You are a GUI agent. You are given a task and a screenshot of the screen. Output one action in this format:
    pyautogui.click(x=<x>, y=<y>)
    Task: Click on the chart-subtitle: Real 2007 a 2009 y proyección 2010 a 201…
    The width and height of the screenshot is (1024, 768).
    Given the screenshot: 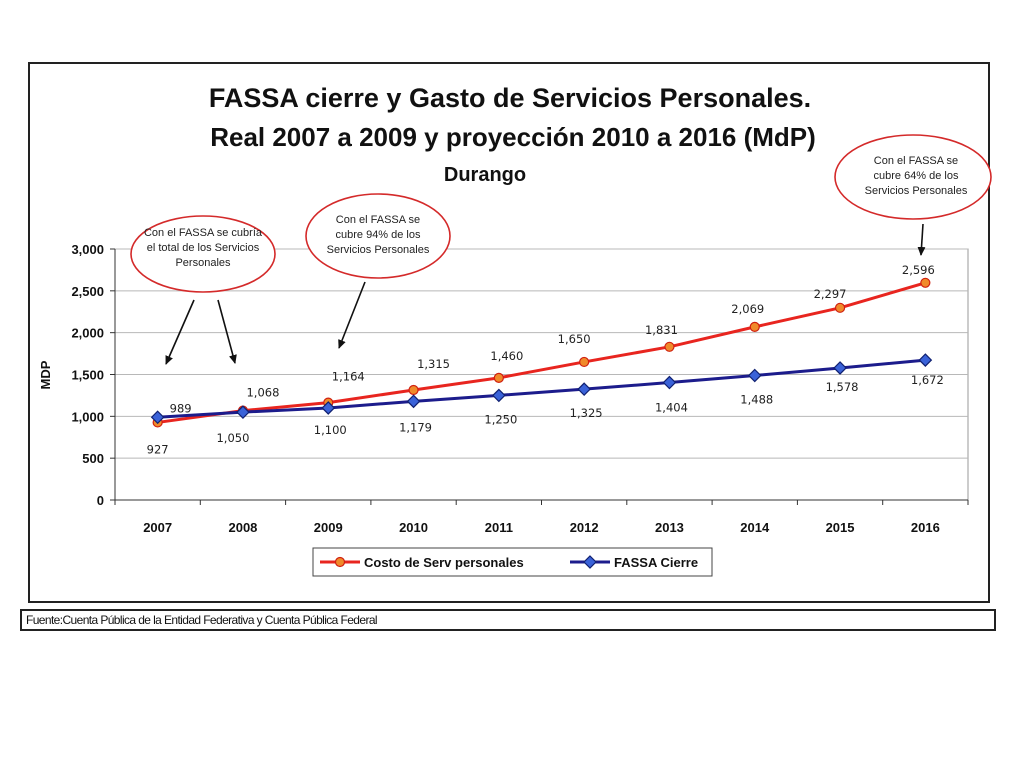 What is the action you would take?
    pyautogui.click(x=513, y=137)
    